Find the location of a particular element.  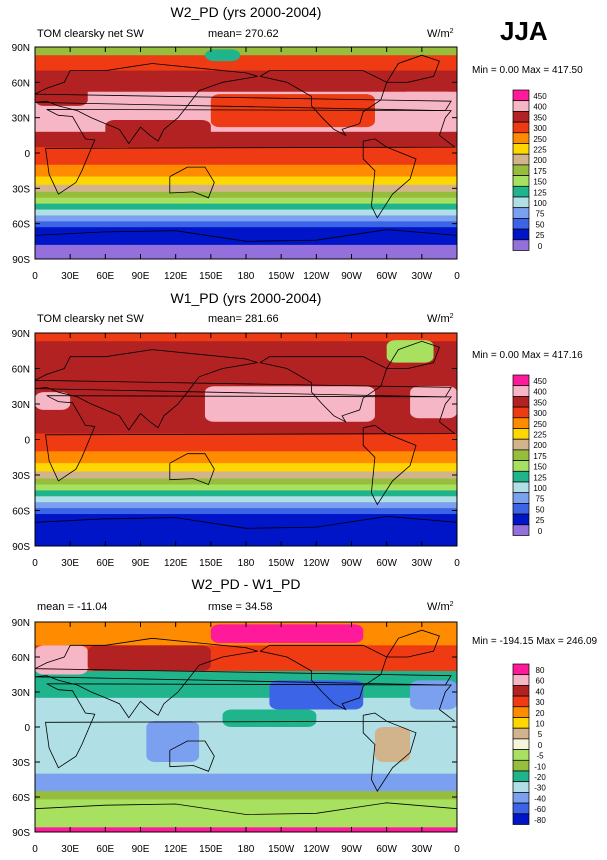

legend-label: 30 is located at coordinates (540, 702).